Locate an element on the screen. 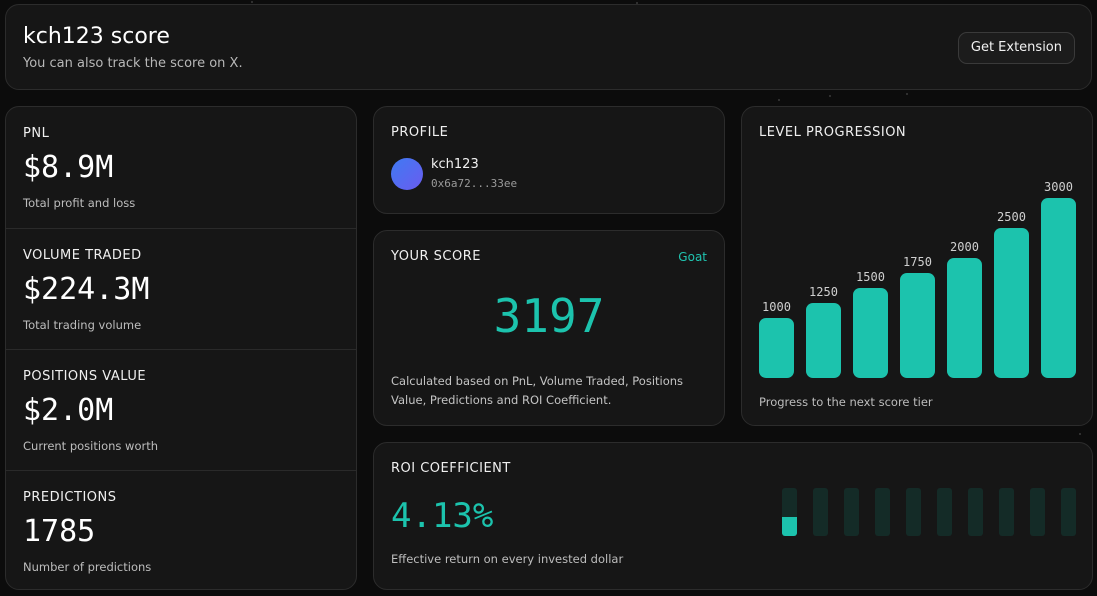 Image resolution: width=1097 pixels, height=596 pixels. page-title: kch123 score is located at coordinates (96, 36).